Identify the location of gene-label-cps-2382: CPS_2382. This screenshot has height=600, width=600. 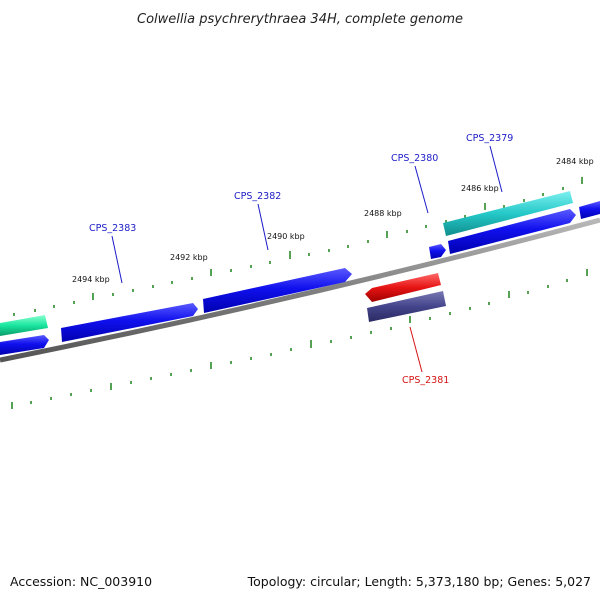
(257, 196).